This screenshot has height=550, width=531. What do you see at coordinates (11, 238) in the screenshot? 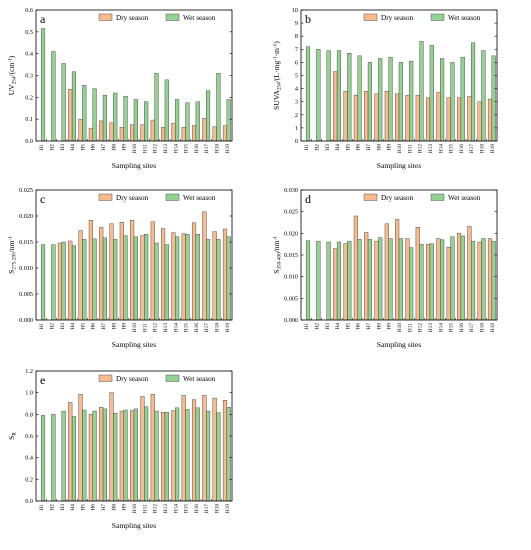
I see `y-axis-title-part: -1` at bounding box center [11, 238].